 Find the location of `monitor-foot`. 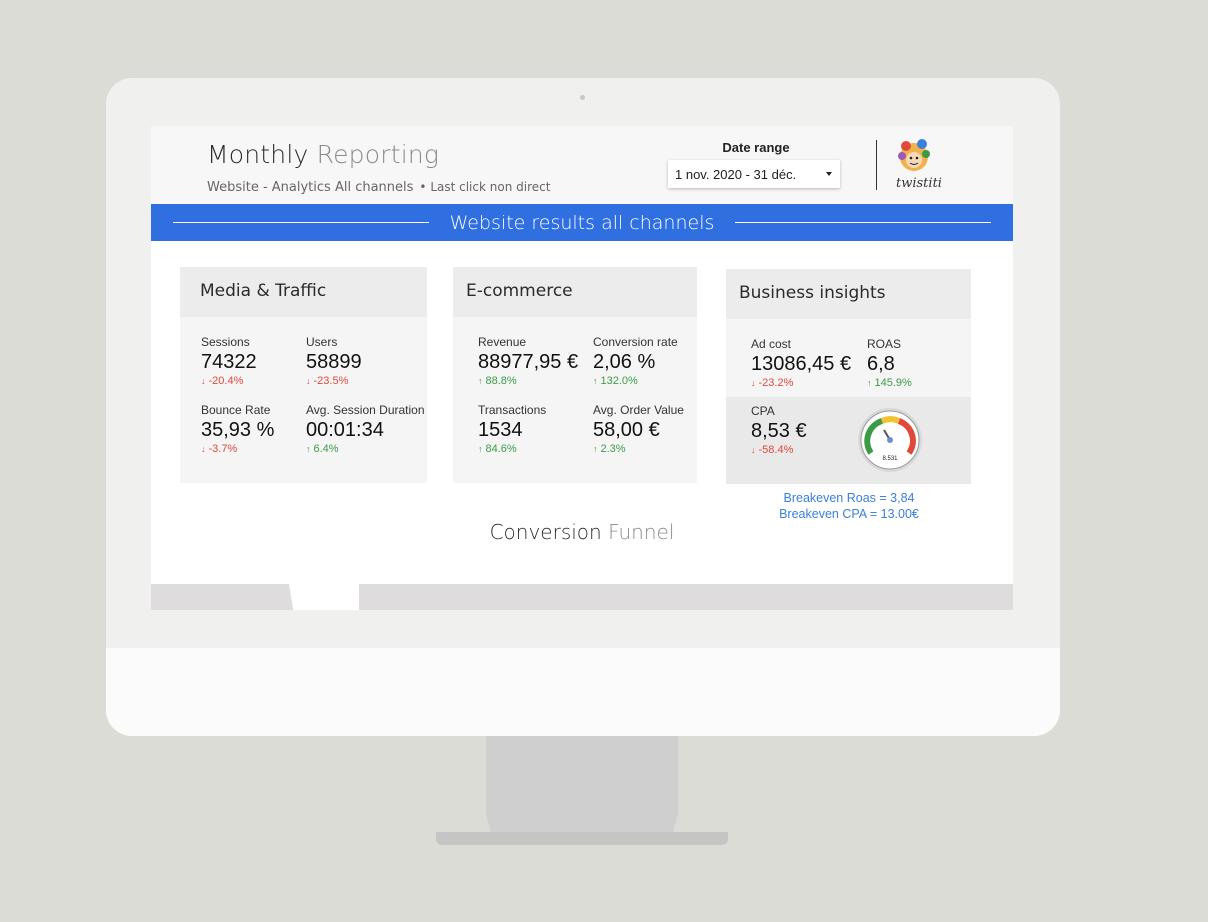

monitor-foot is located at coordinates (582, 838).